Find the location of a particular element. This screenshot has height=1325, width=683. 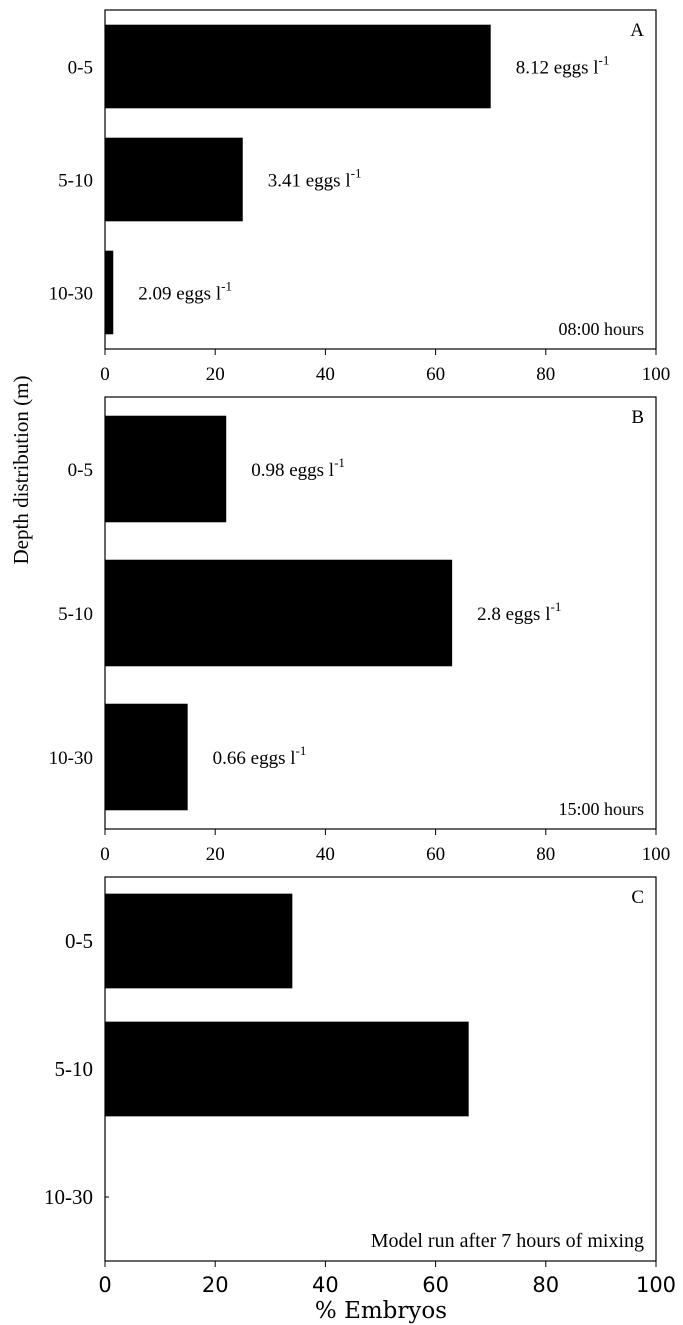

y-axis-label: Depth distribution (m) is located at coordinates (21, 470).